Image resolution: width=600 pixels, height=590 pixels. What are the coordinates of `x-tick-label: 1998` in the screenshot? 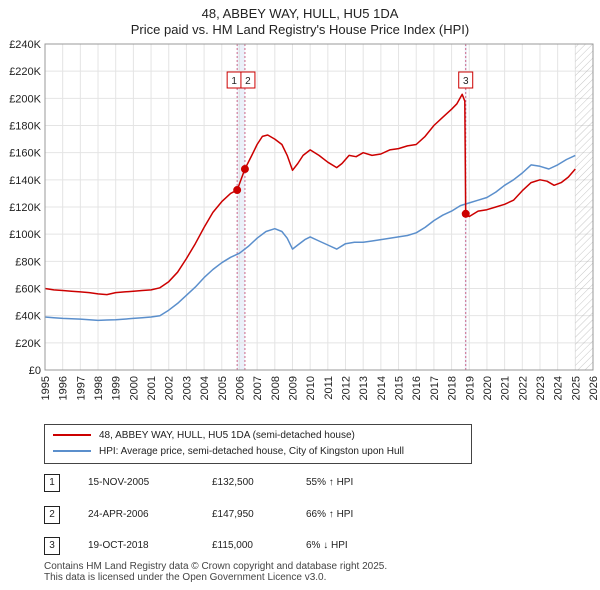 It's located at (99, 388).